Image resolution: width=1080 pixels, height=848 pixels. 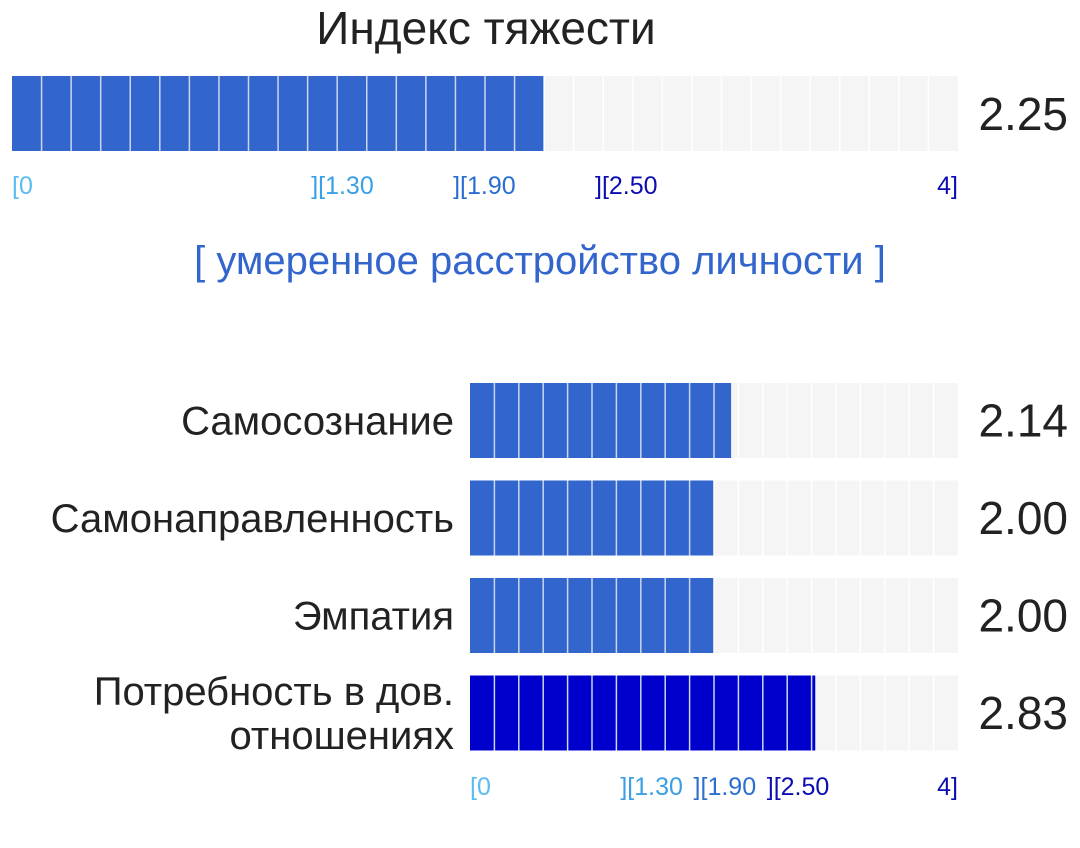 I want to click on top-scale-ticks: [0 ][1.30 ][1.90 ][2.50 4], so click(x=485, y=186).